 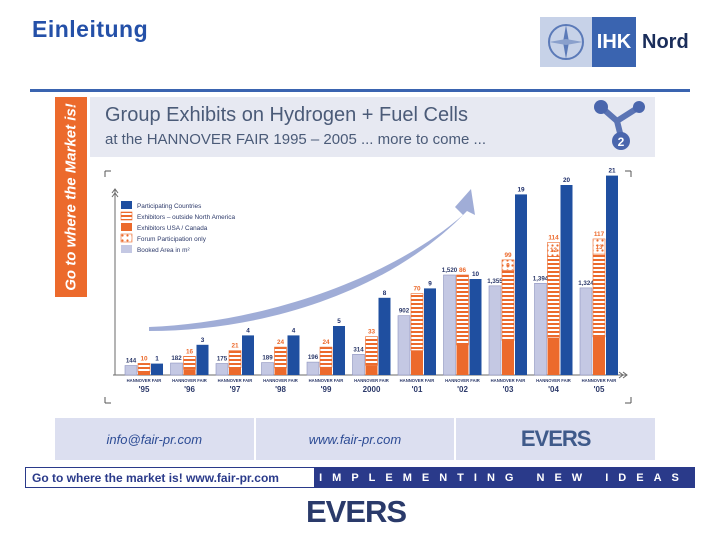 What do you see at coordinates (556, 438) in the screenshot?
I see `evers-footer-logo: EVERS` at bounding box center [556, 438].